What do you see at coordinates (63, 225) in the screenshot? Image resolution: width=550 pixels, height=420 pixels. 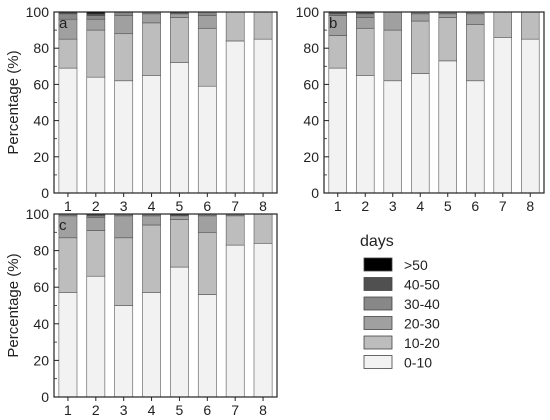 I see `panel-label: c` at bounding box center [63, 225].